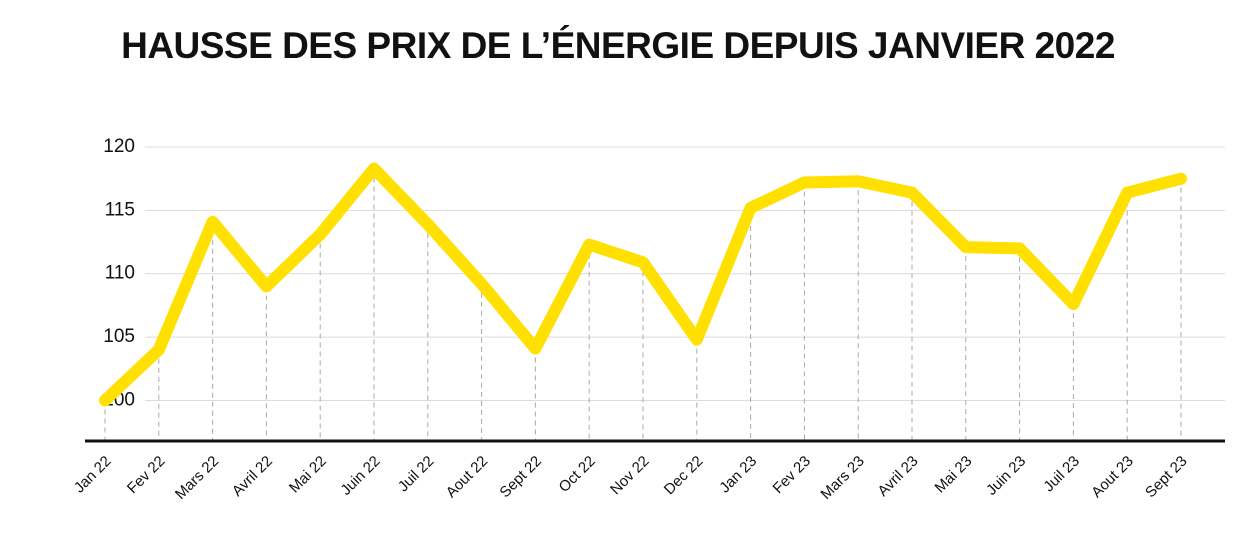 The image size is (1250, 539). Describe the element at coordinates (738, 475) in the screenshot. I see `x-tick-label: Jan 23` at that location.